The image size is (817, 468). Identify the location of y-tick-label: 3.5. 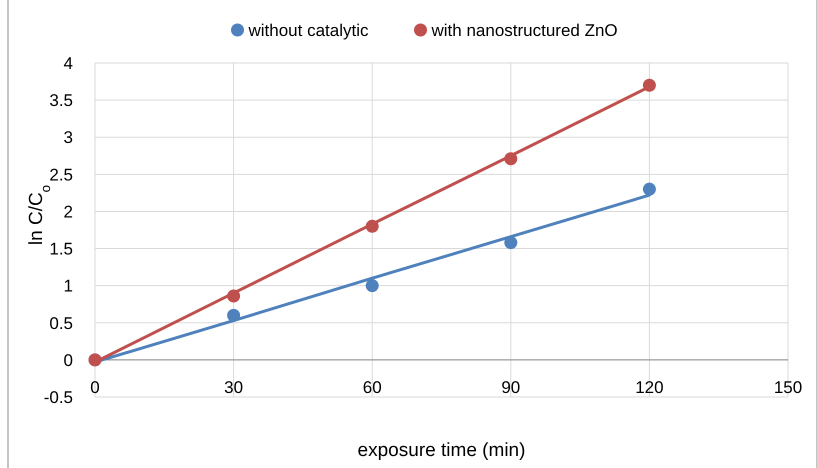
(61, 100).